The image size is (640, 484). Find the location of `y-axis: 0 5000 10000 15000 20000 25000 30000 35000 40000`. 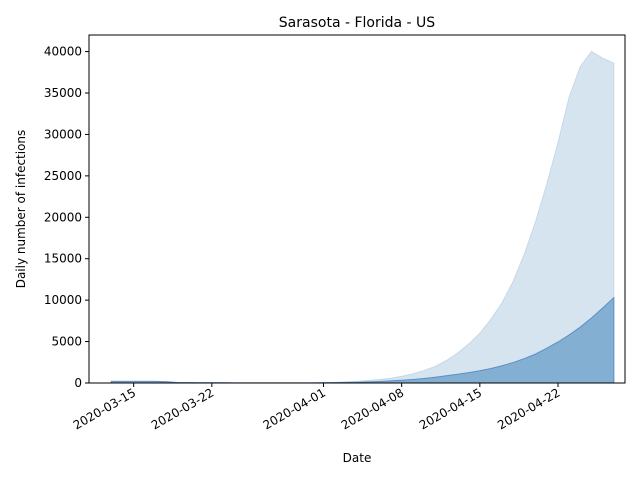

y-axis: 0 5000 10000 15000 20000 25000 30000 35000 40000 is located at coordinates (66, 217).